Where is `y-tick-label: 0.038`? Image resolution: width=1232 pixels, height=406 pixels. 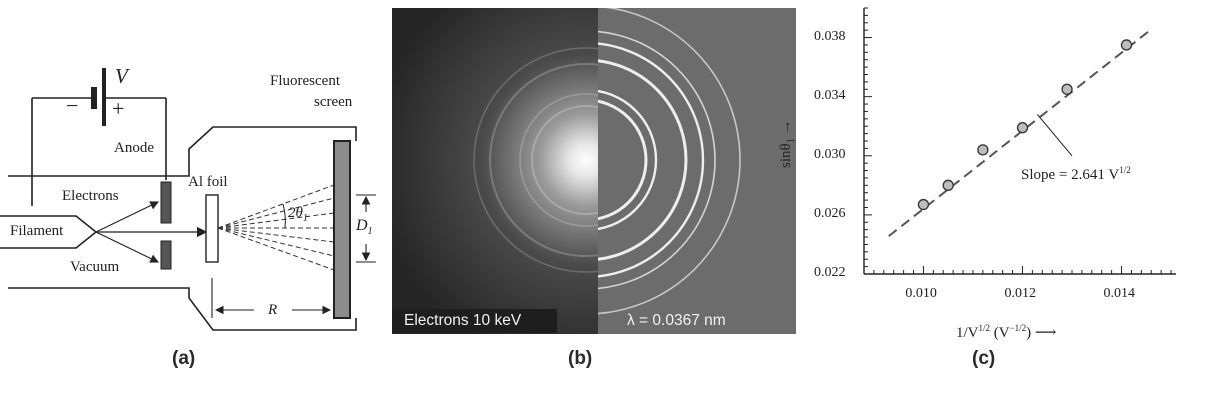
y-tick-label: 0.038 is located at coordinates (830, 36).